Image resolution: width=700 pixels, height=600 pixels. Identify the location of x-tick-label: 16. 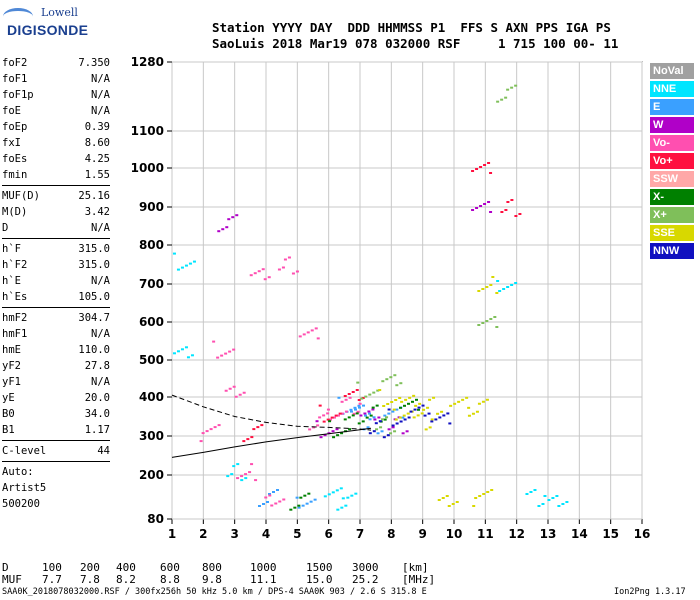
(642, 534).